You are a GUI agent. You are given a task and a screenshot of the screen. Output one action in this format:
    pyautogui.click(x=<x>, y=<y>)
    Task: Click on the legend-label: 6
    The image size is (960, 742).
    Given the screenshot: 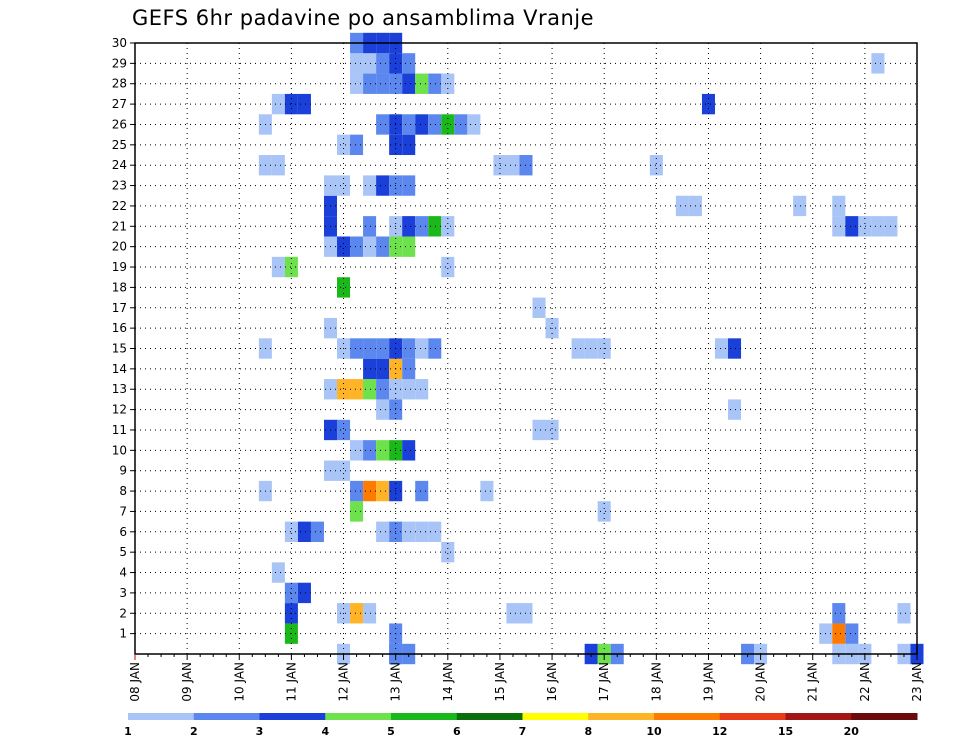 What is the action you would take?
    pyautogui.click(x=457, y=731)
    